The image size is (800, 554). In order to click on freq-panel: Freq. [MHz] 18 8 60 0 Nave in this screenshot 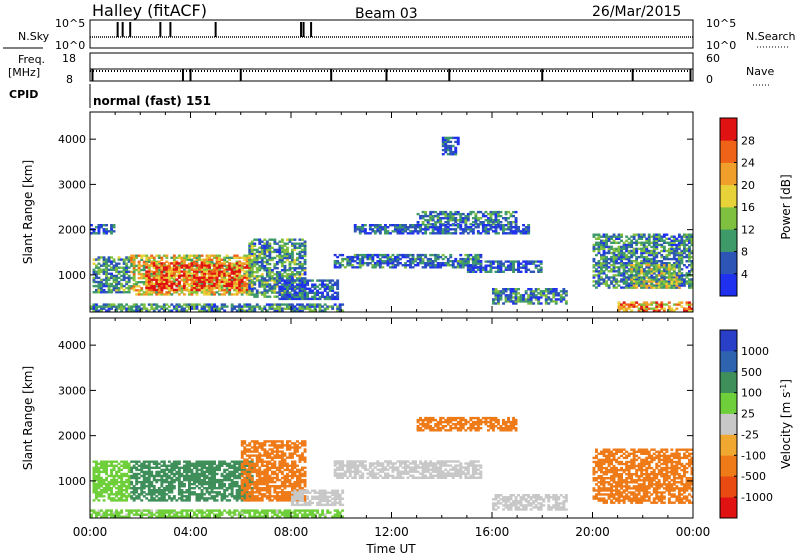, I will do `click(391, 69)`.